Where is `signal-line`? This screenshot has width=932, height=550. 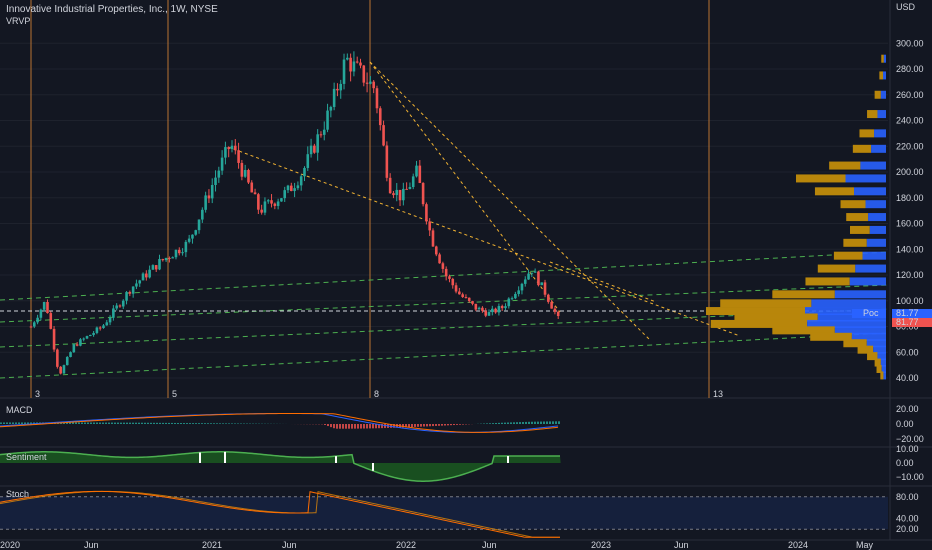 signal-line is located at coordinates (279, 423).